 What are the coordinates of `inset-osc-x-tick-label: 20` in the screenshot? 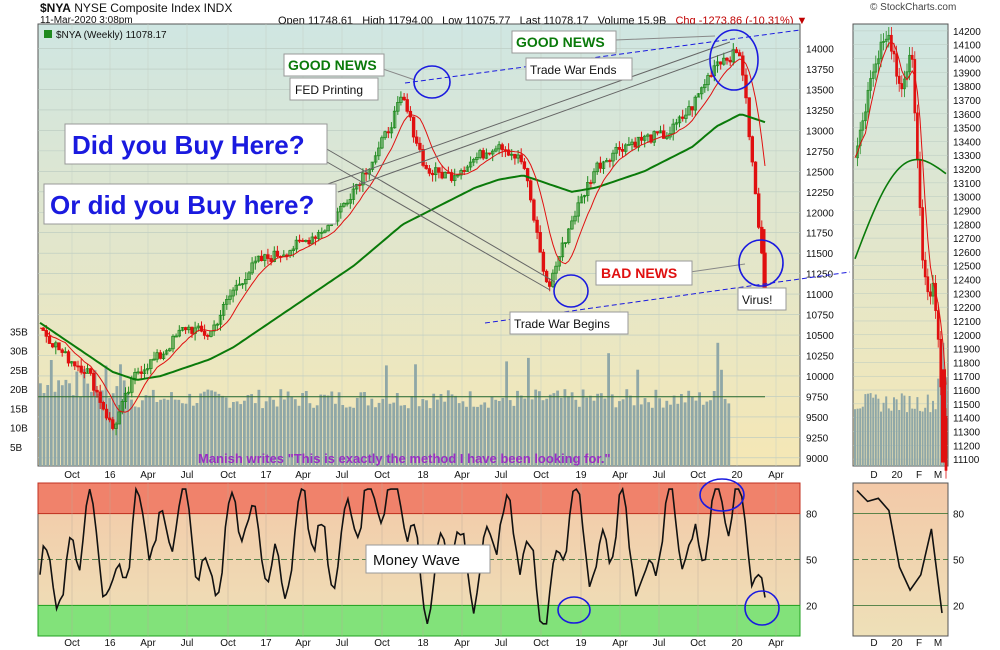 It's located at (897, 643).